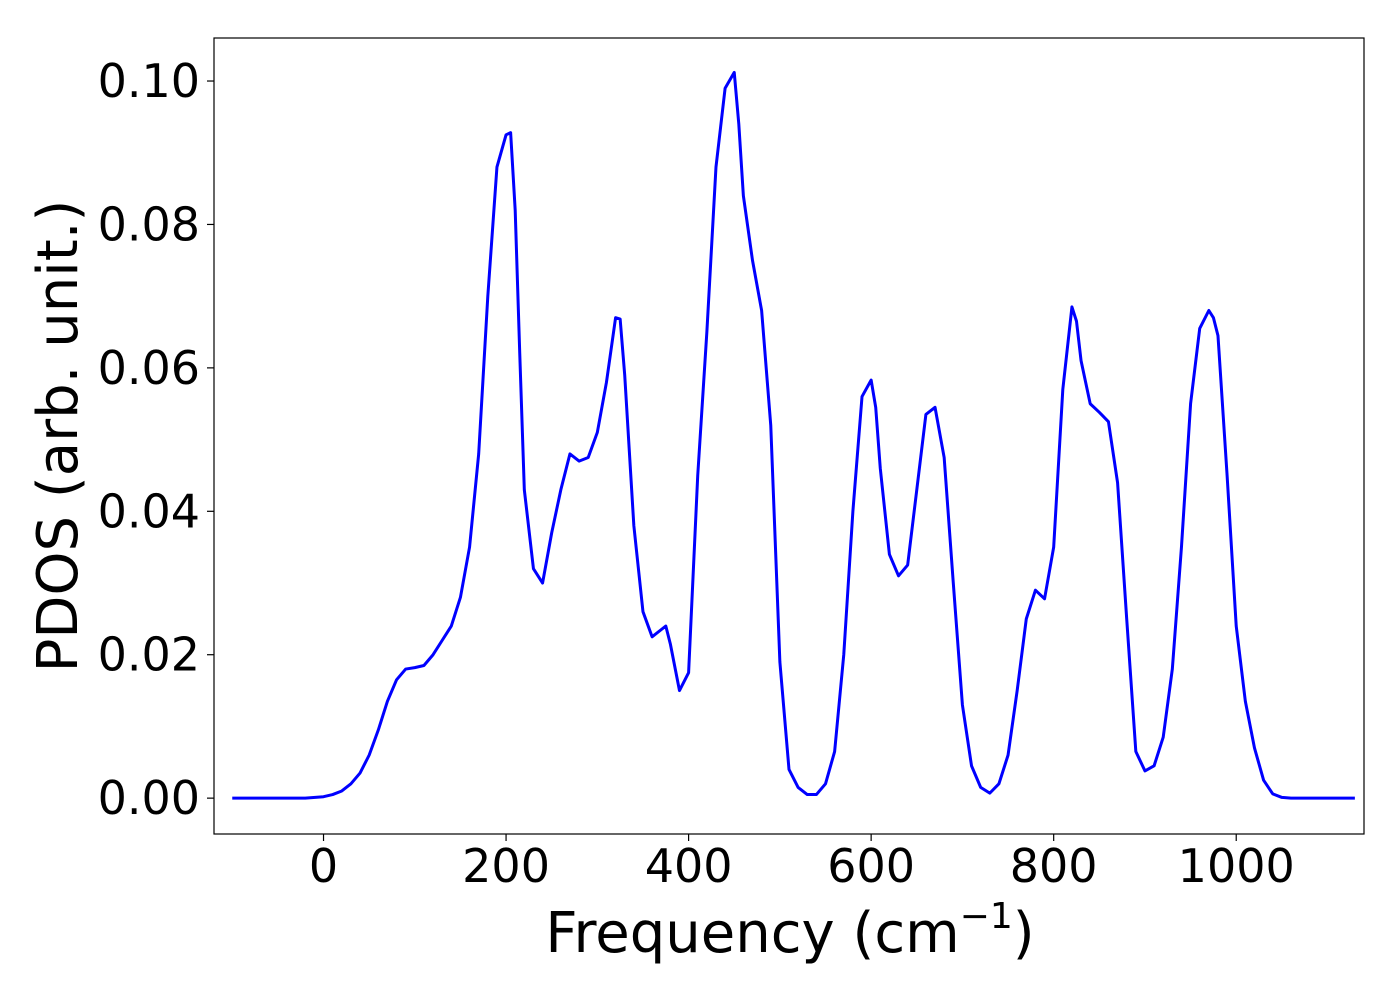  What do you see at coordinates (149, 798) in the screenshot?
I see `y-tick-label: 0.00` at bounding box center [149, 798].